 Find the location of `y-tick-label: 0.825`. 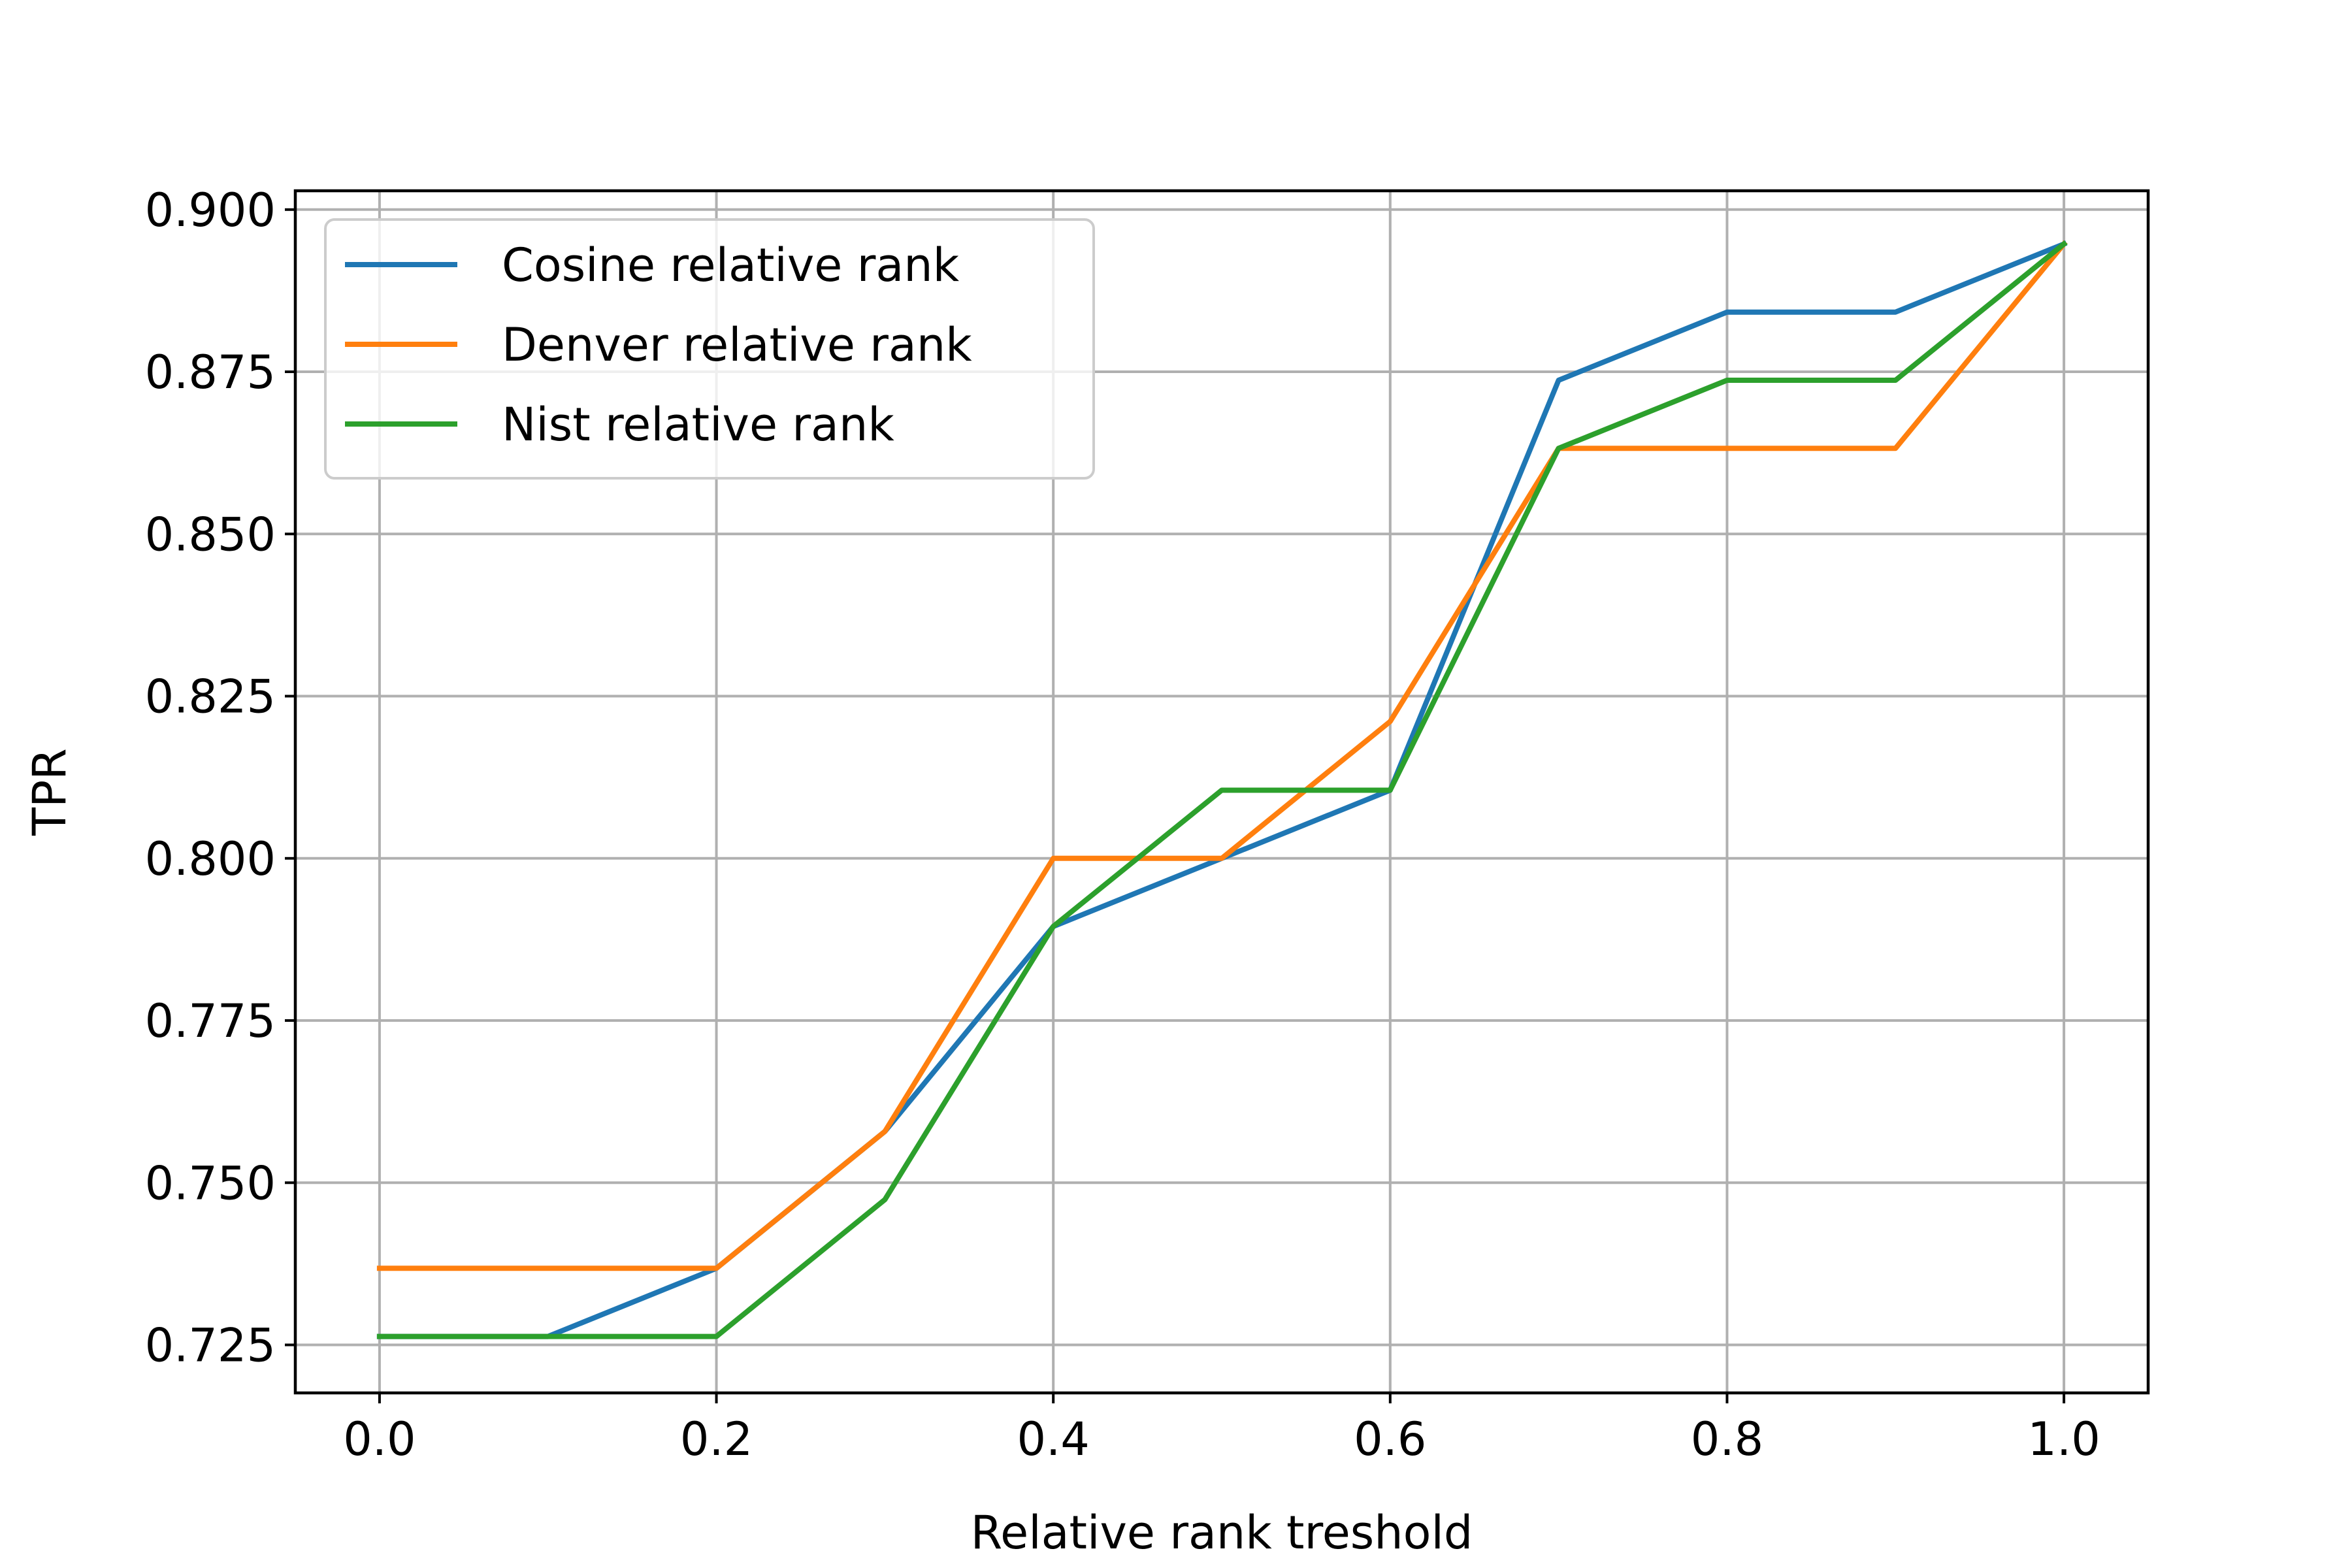

y-tick-label: 0.825 is located at coordinates (210, 697).